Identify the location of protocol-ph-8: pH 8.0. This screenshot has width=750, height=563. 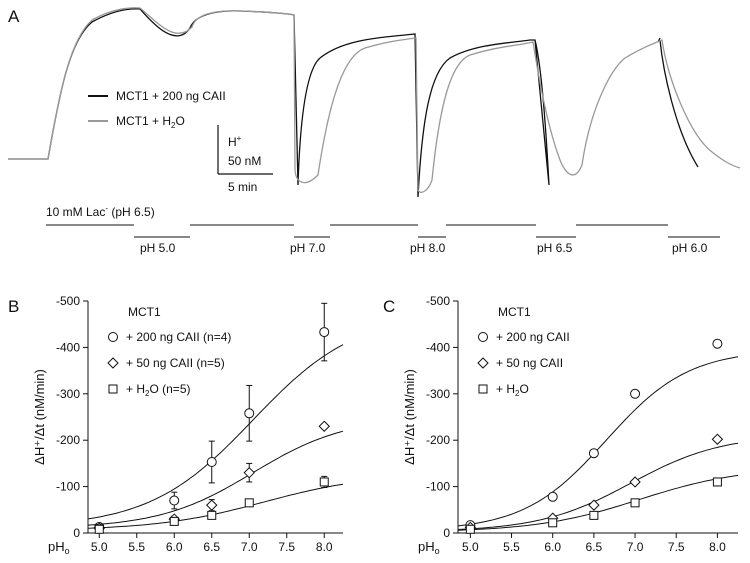
(428, 248).